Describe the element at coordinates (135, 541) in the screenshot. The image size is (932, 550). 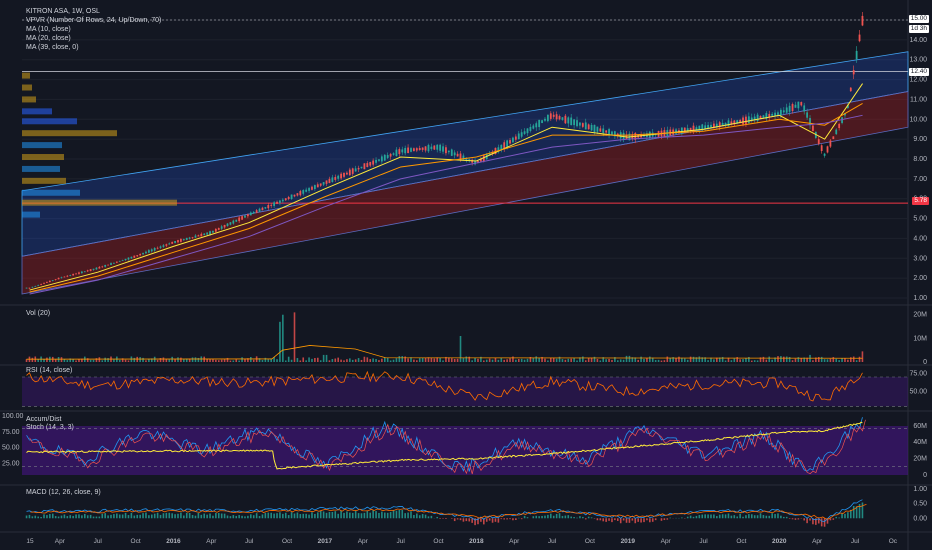
I see `time-axis-label: Oct` at that location.